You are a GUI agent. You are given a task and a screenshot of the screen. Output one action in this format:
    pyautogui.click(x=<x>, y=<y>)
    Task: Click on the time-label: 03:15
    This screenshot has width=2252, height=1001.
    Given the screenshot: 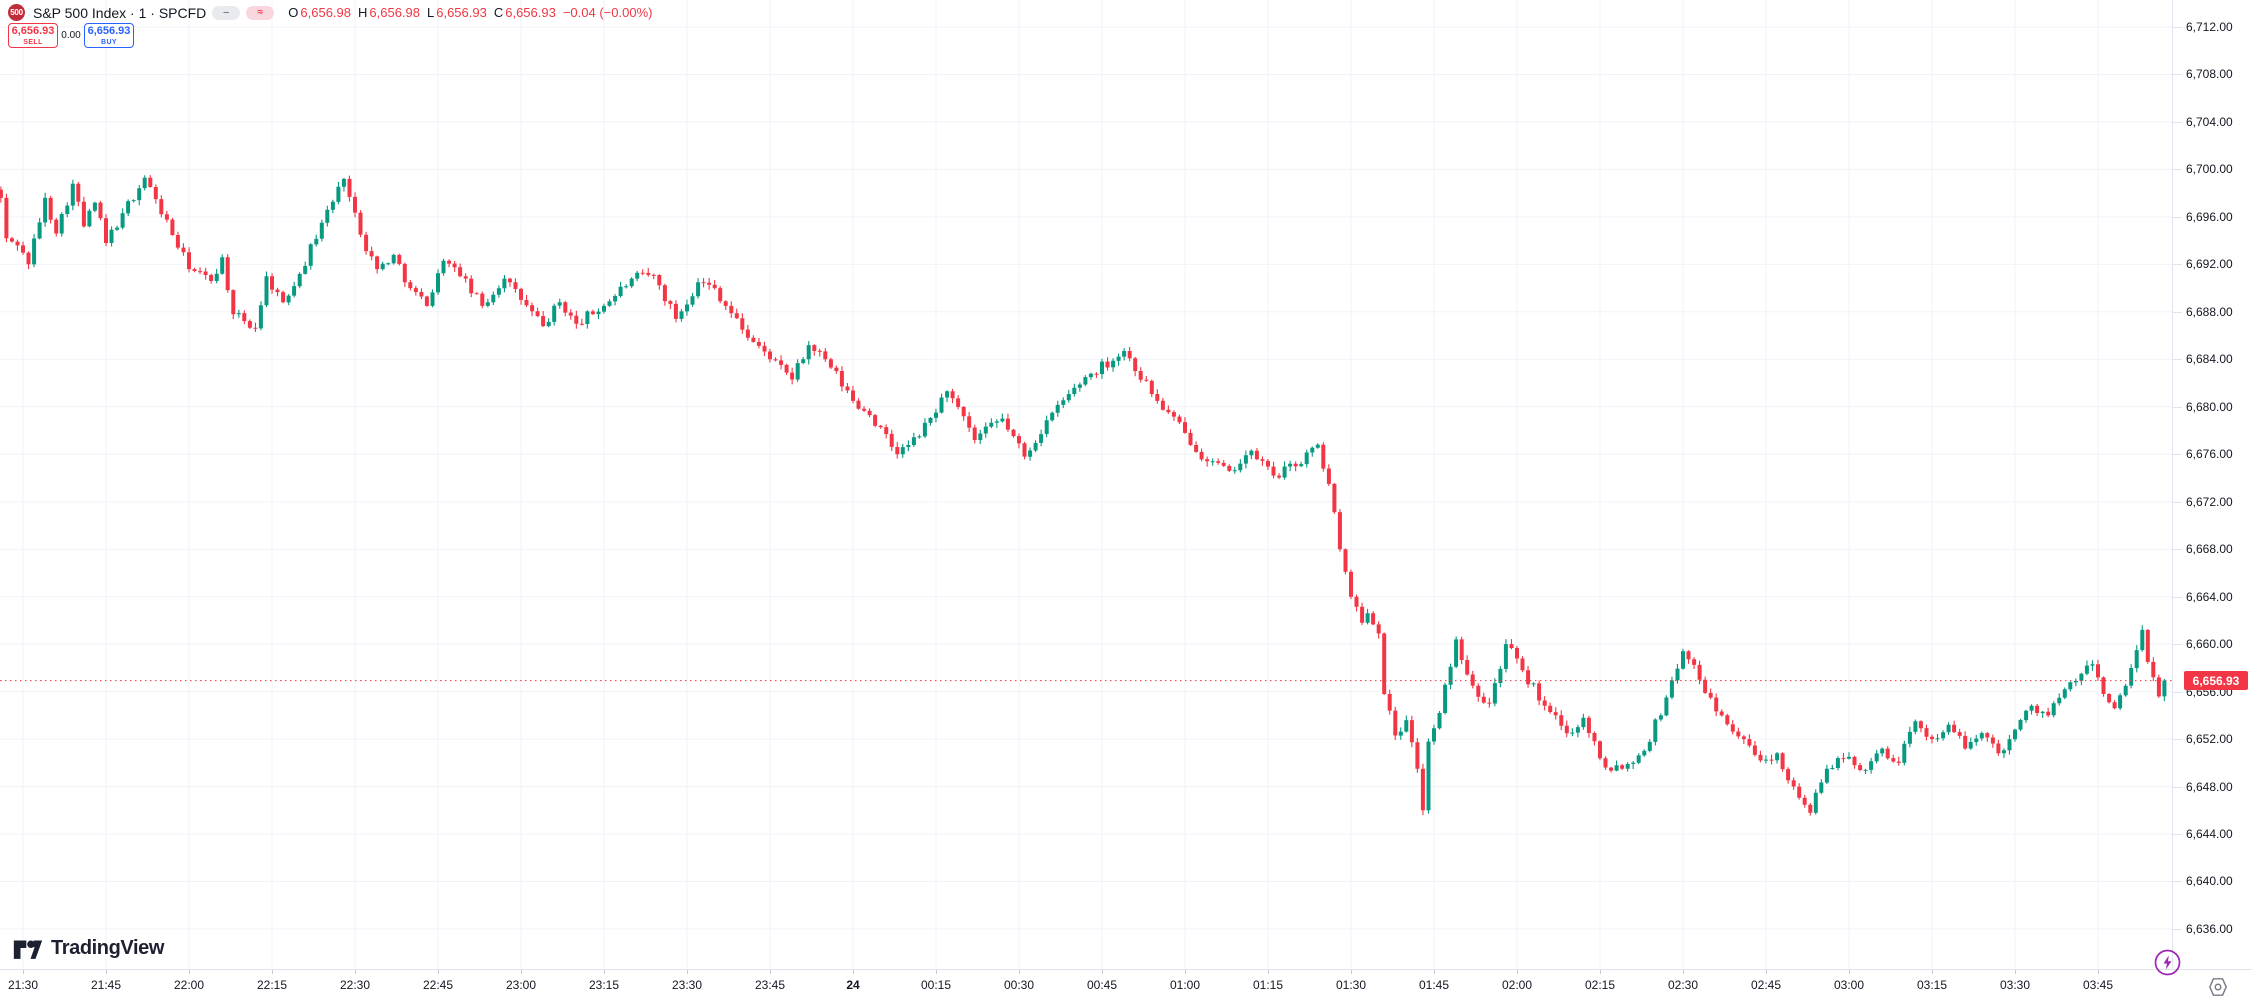 What is the action you would take?
    pyautogui.click(x=1932, y=985)
    